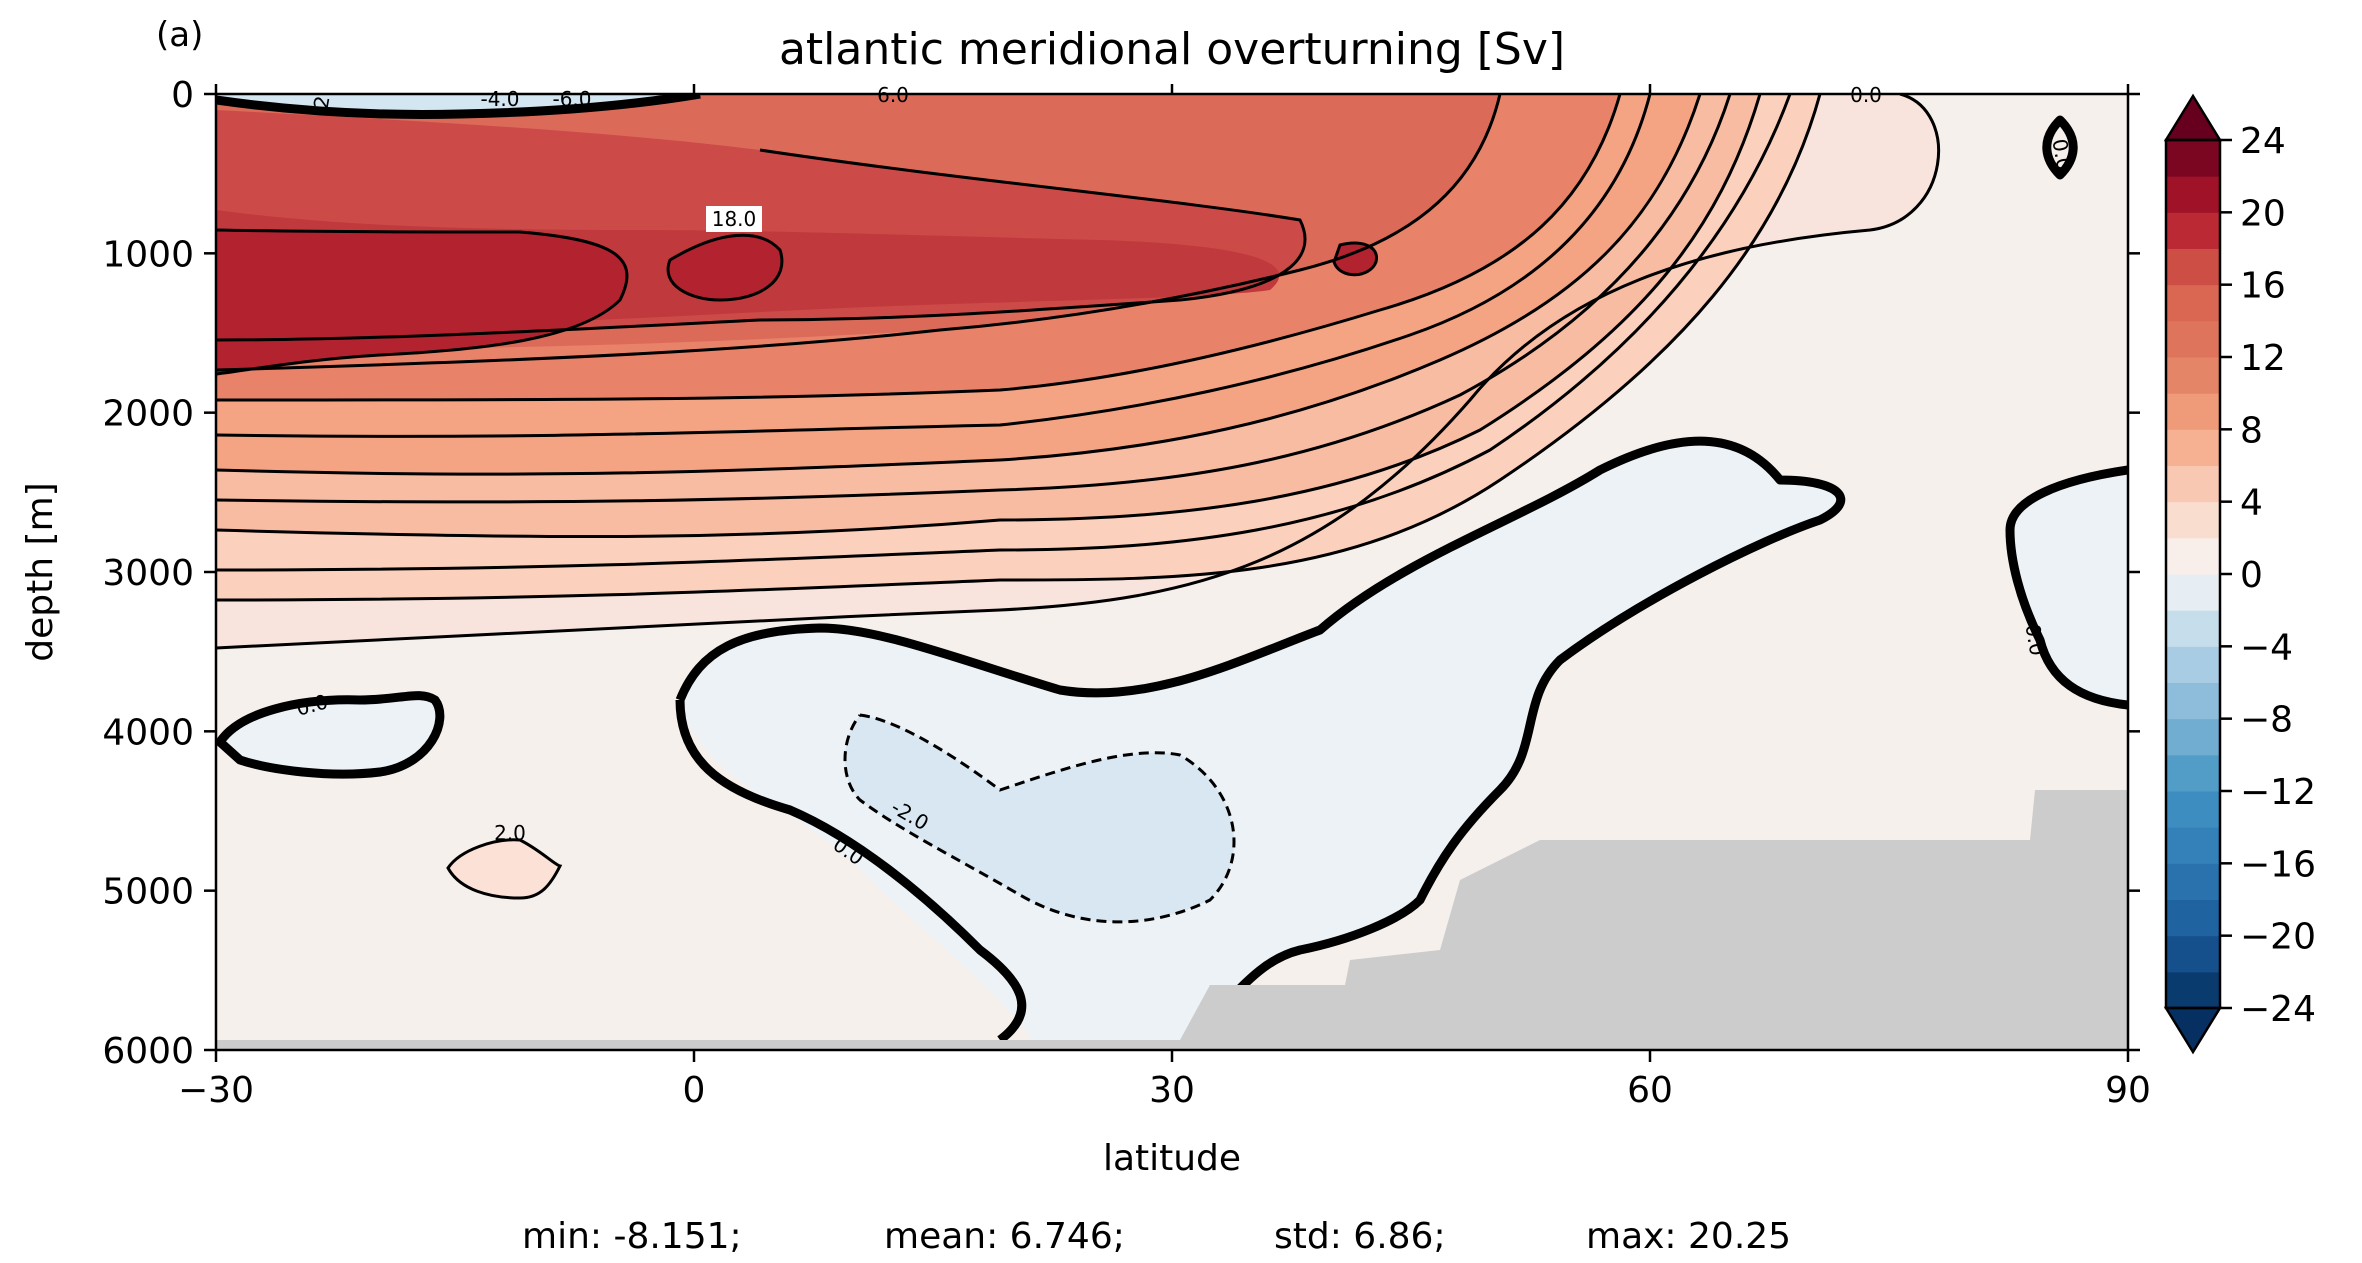  I want to click on colorbar: 24 20 16 12 8 4 0 −4 −8 −12 −16 −20 −24, so click(2239, 574).